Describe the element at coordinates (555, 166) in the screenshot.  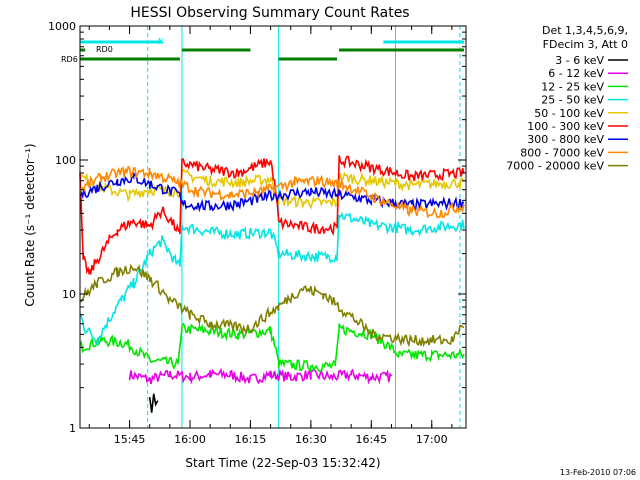
I see `legend-label-8: 7000 - 20000 keV` at that location.